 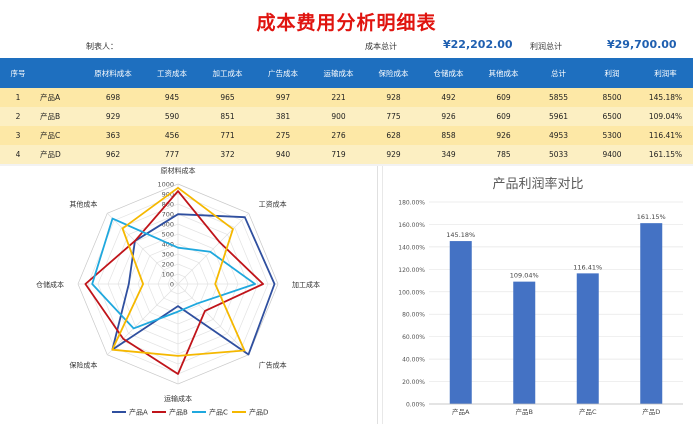 I want to click on bar-tick-label: 140.00%, so click(x=411, y=247).